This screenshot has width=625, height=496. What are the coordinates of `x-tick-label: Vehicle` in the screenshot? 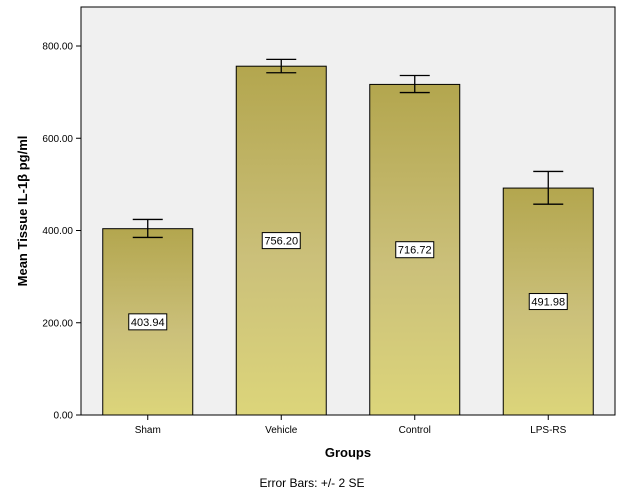 It's located at (281, 430).